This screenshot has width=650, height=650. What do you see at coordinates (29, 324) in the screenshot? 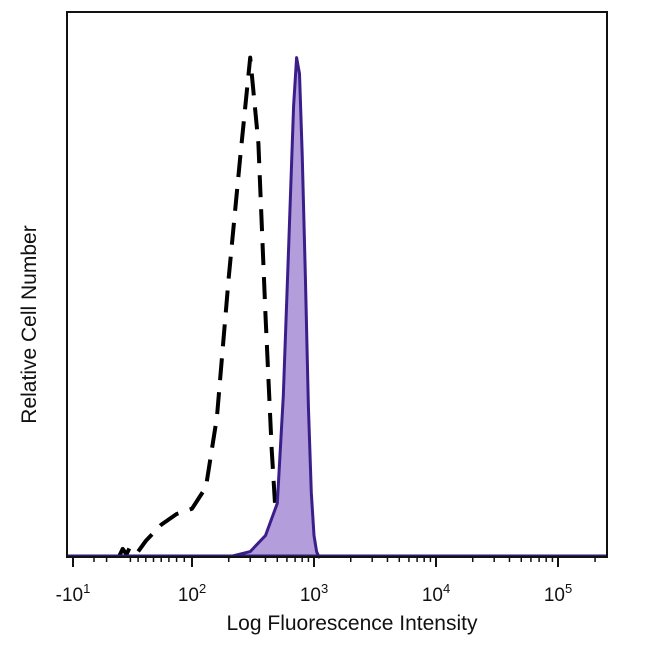
I see `y-axis-label: Relative Cell Number` at bounding box center [29, 324].